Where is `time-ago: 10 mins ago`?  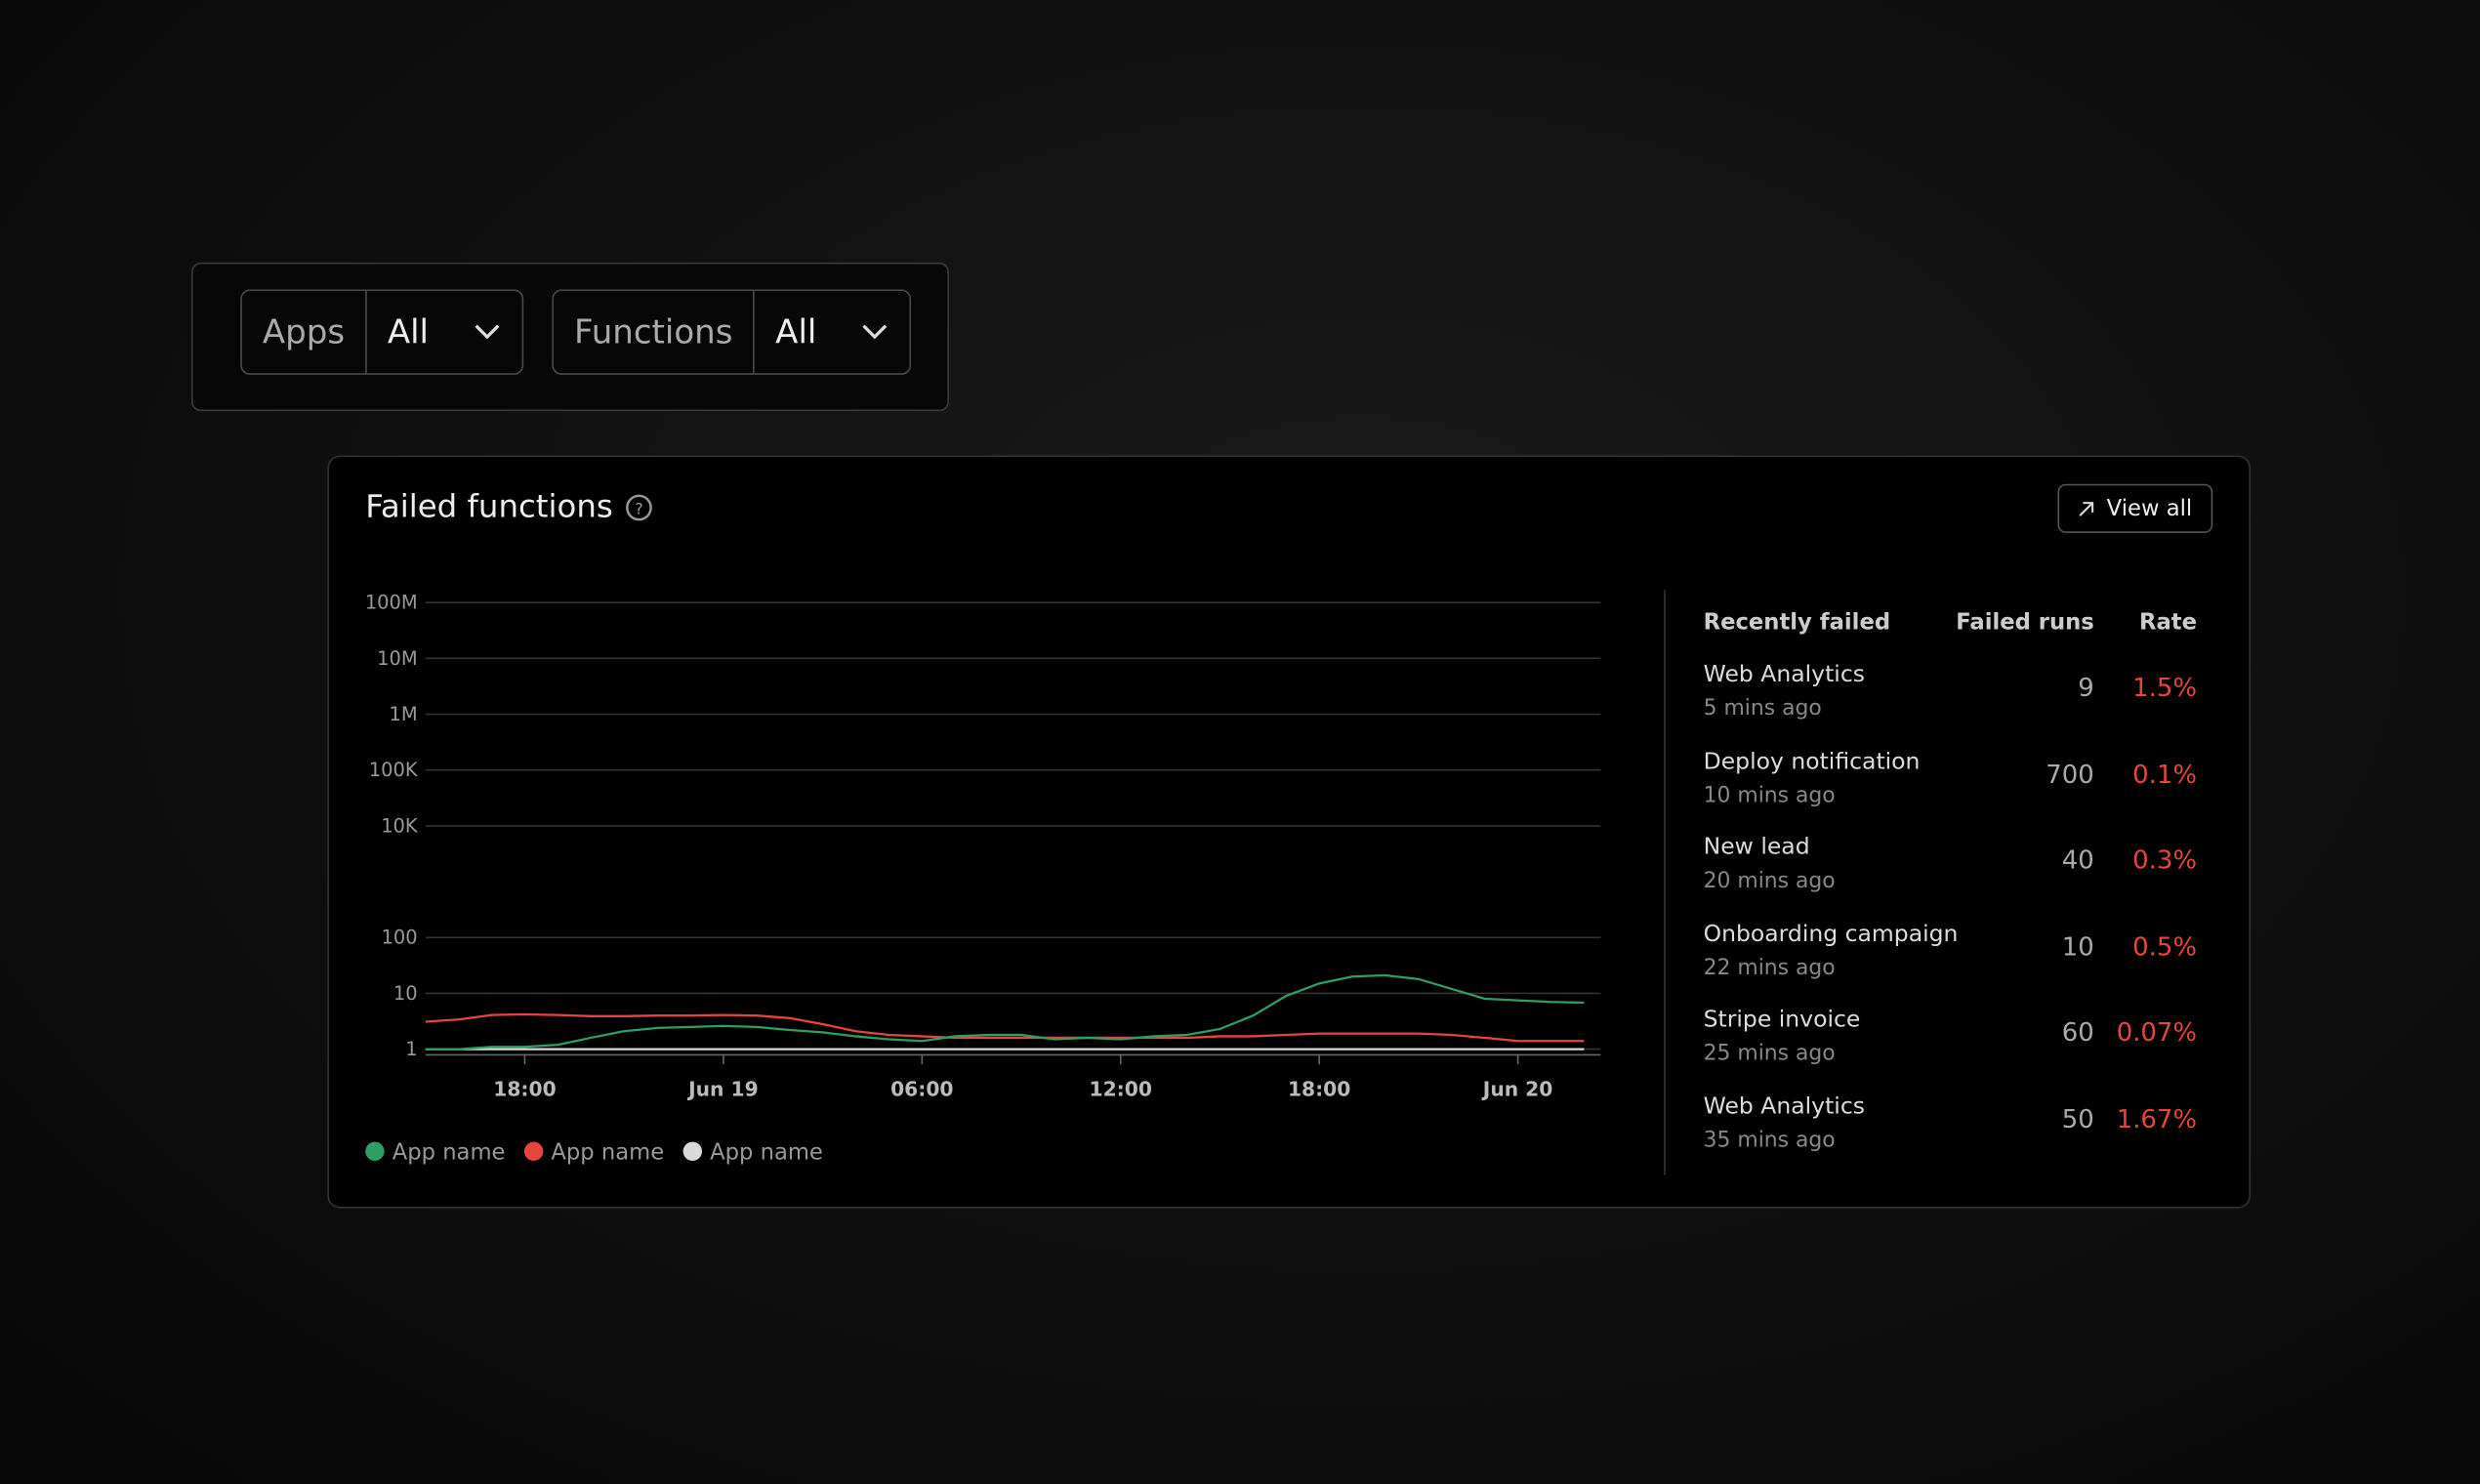 time-ago: 10 mins ago is located at coordinates (1770, 795).